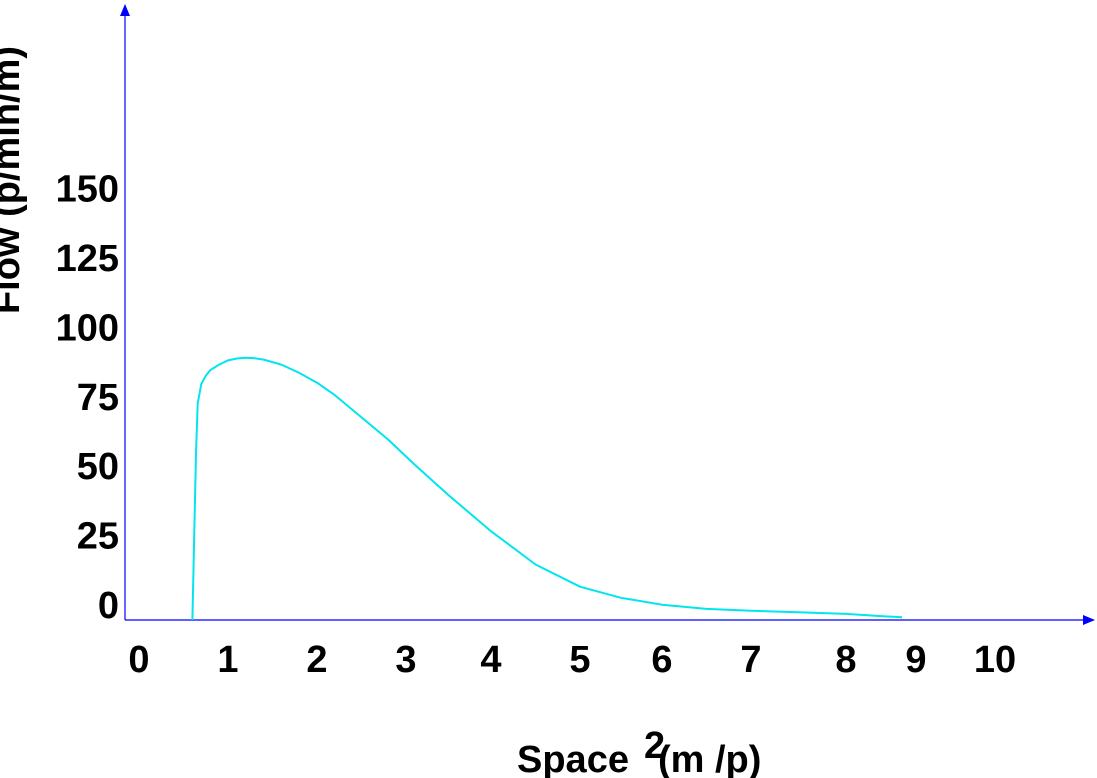 The width and height of the screenshot is (1097, 778). Describe the element at coordinates (750, 660) in the screenshot. I see `x-tick-label: 7` at that location.